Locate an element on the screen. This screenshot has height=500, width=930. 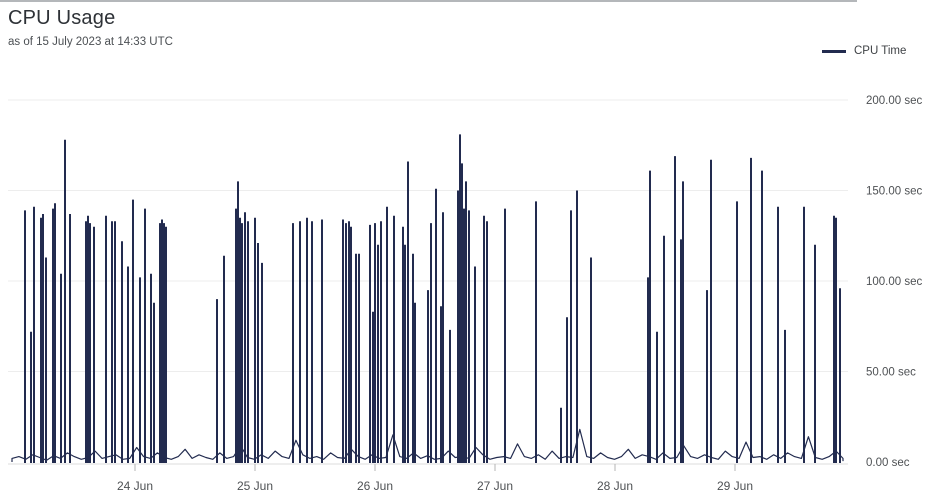
y-axis-label: 0.00 sec is located at coordinates (888, 463).